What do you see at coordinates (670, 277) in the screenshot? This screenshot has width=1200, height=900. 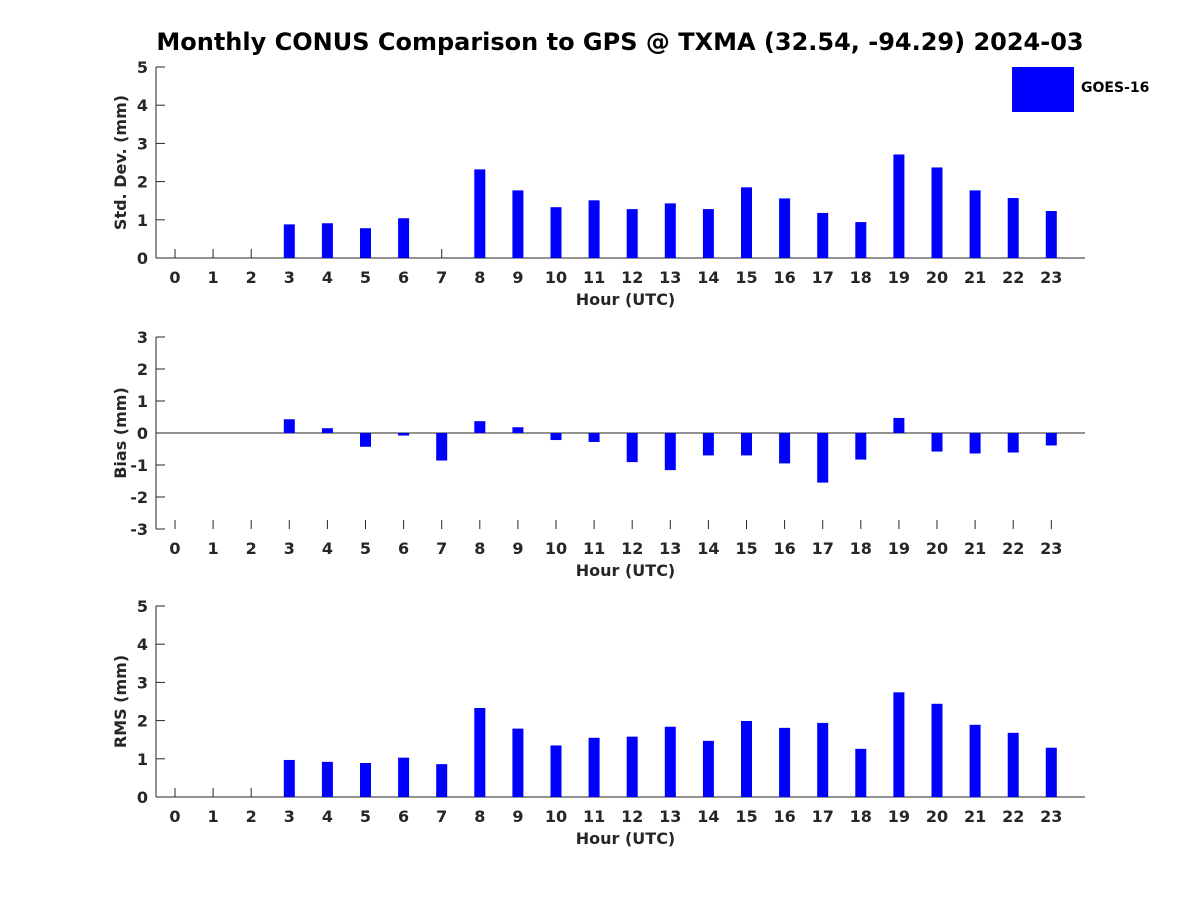 I see `x-tick-label: 13` at bounding box center [670, 277].